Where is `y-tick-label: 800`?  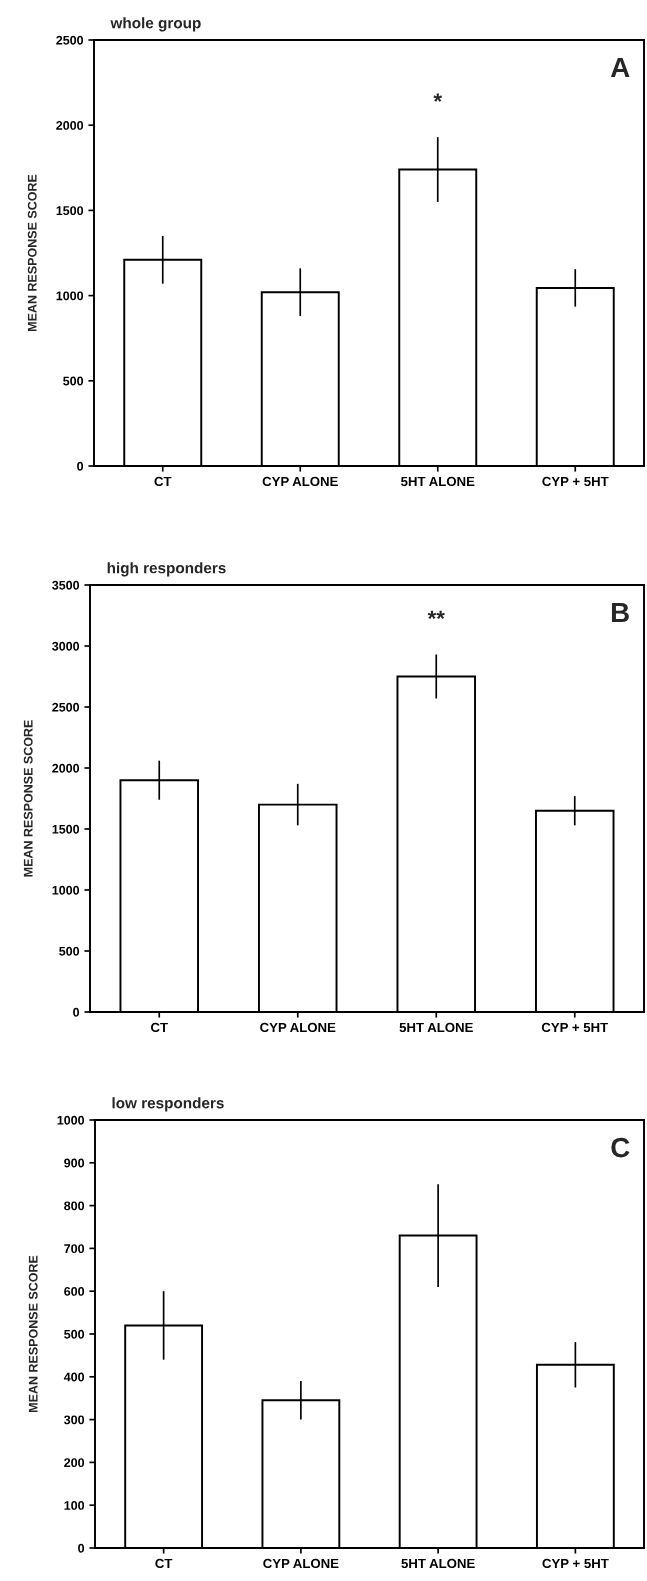 y-tick-label: 800 is located at coordinates (74, 1206).